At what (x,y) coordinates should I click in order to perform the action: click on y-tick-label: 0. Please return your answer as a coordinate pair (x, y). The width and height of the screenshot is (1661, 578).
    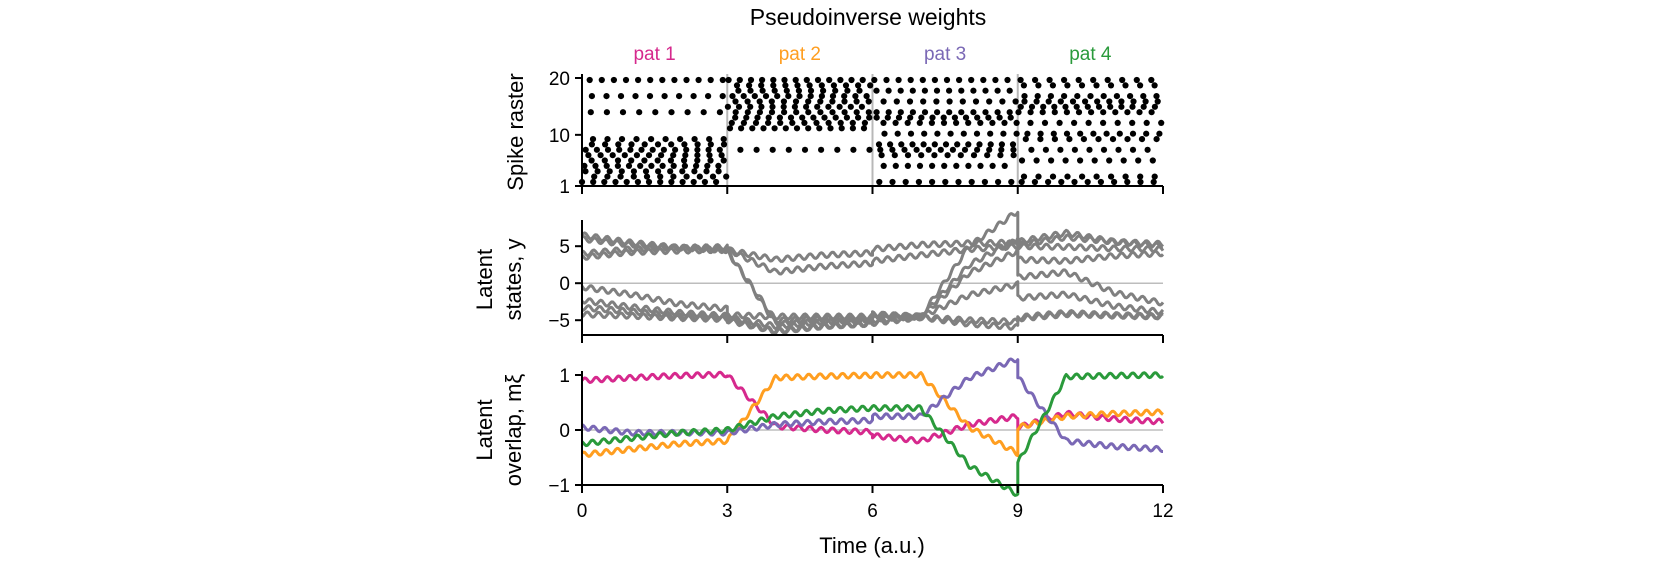
    Looking at the image, I should click on (564, 284).